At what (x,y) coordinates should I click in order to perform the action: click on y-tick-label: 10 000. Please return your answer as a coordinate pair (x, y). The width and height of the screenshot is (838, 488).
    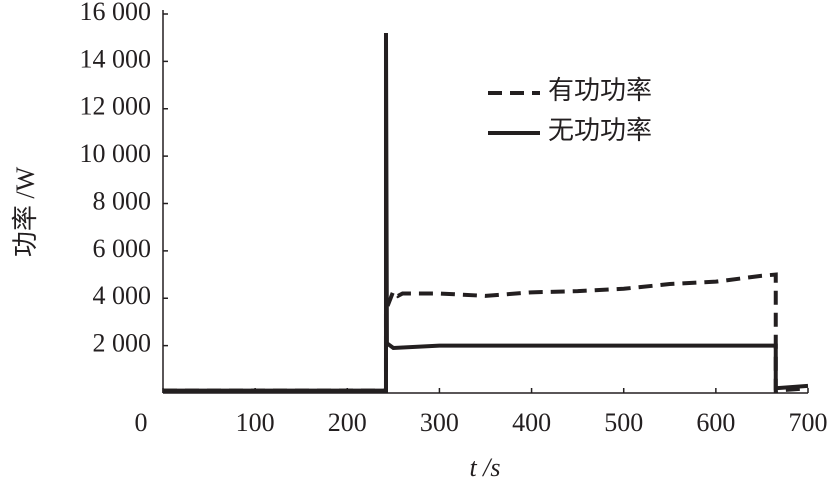
    Looking at the image, I should click on (116, 153).